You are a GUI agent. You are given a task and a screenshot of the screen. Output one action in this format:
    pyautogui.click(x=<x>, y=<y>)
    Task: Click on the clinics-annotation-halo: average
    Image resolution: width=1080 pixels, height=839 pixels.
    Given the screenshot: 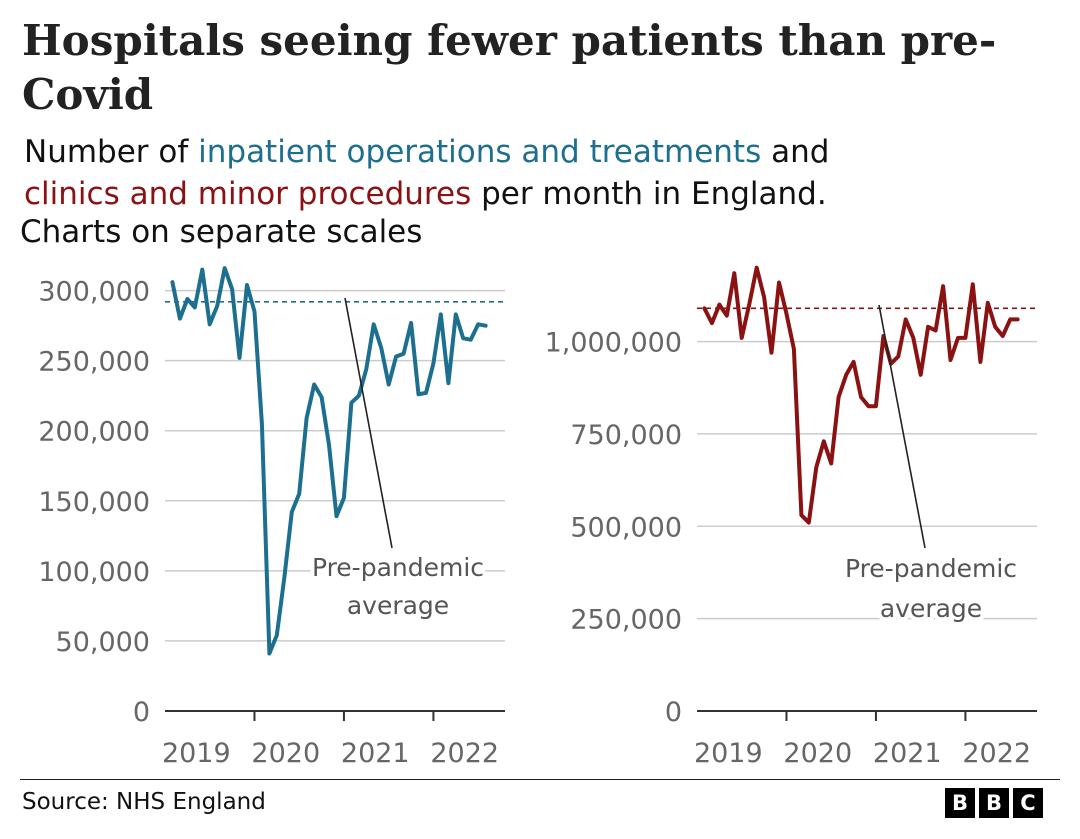 What is the action you would take?
    pyautogui.click(x=931, y=608)
    